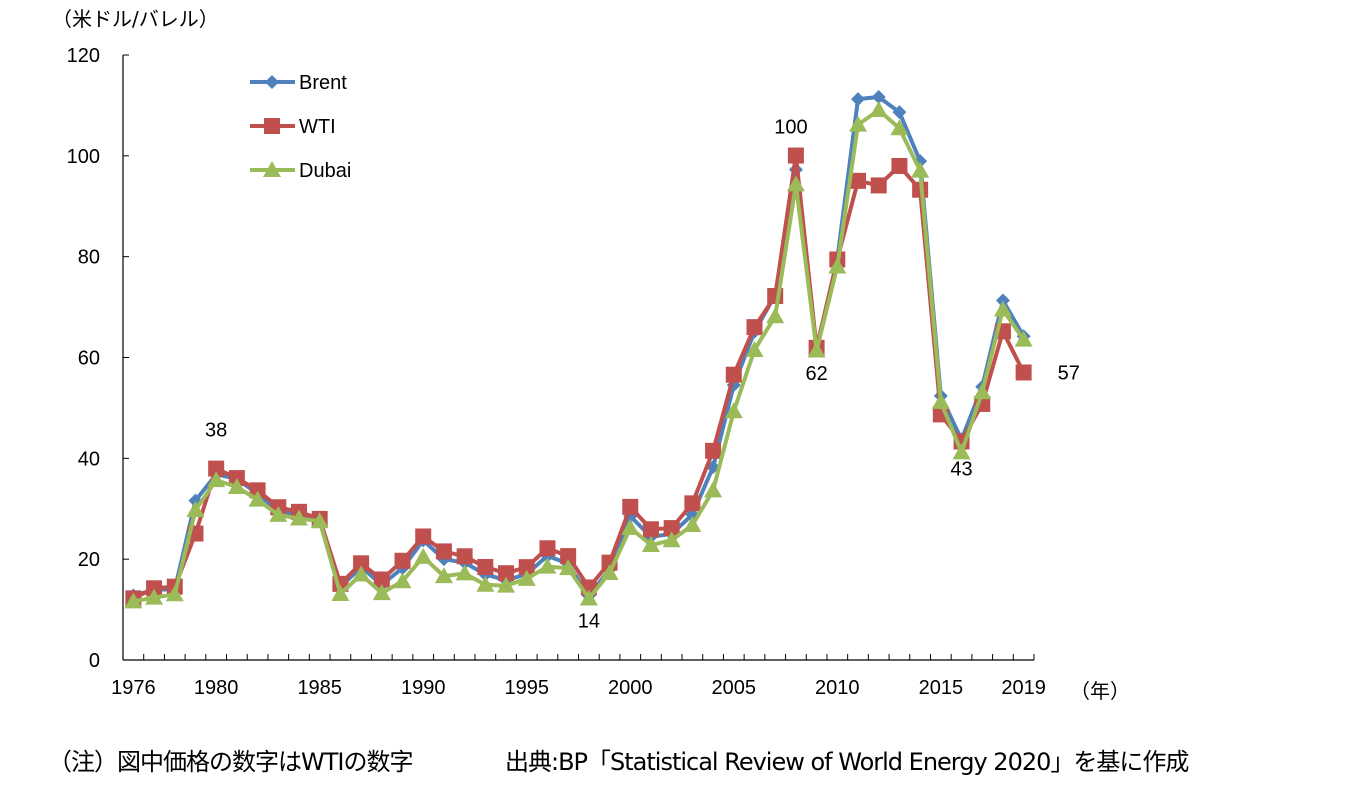 This screenshot has height=810, width=1366. What do you see at coordinates (325, 171) in the screenshot?
I see `legend-label: Dubai` at bounding box center [325, 171].